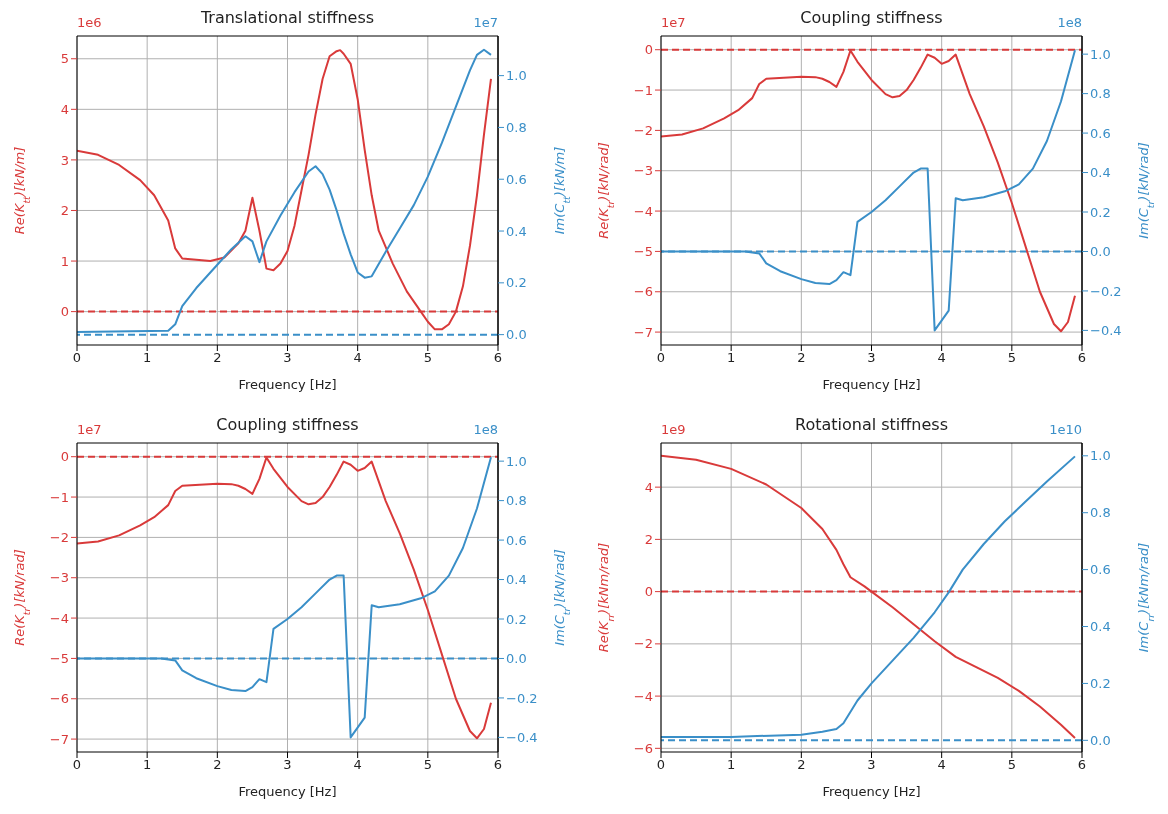 The image size is (1168, 814). Describe the element at coordinates (673, 429) in the screenshot. I see `text: 1e9` at that location.